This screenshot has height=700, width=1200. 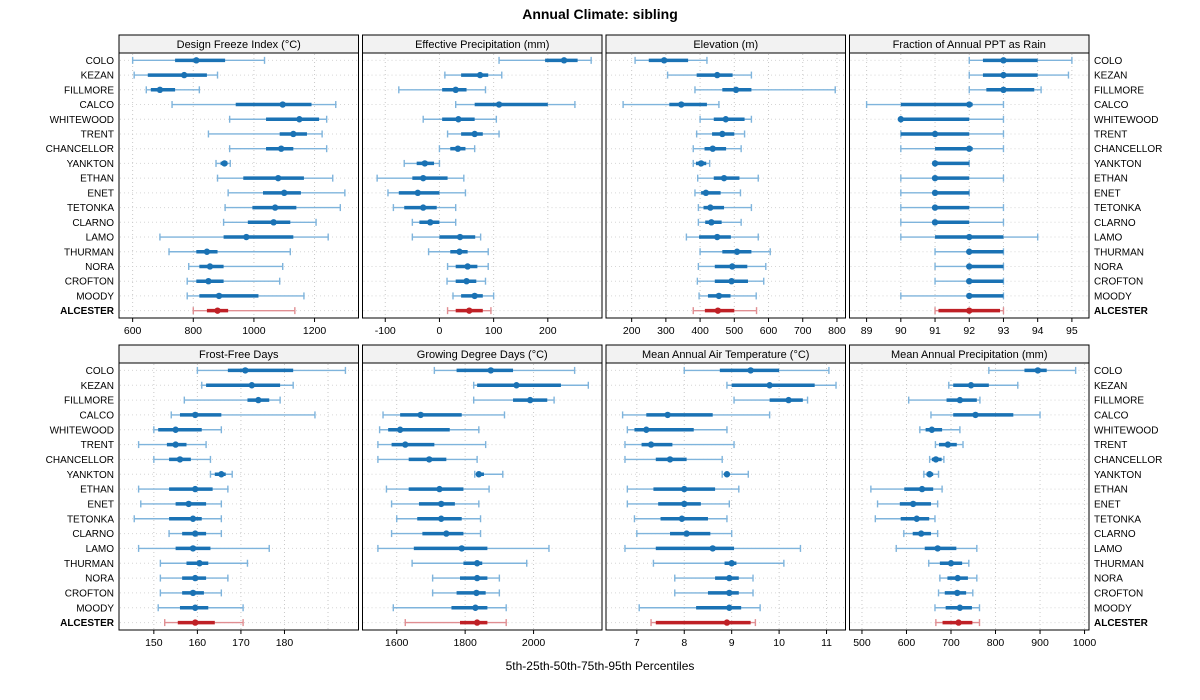 What do you see at coordinates (1128, 460) in the screenshot?
I see `station-label-right: CHANCELLOR` at bounding box center [1128, 460].